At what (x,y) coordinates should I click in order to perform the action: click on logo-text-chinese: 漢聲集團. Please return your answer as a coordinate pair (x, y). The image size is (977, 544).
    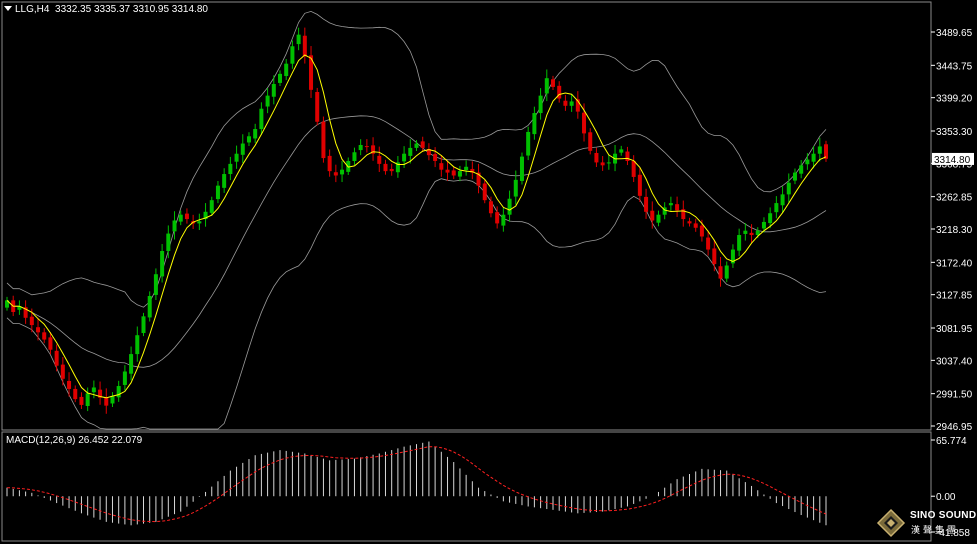
    Looking at the image, I should click on (935, 530).